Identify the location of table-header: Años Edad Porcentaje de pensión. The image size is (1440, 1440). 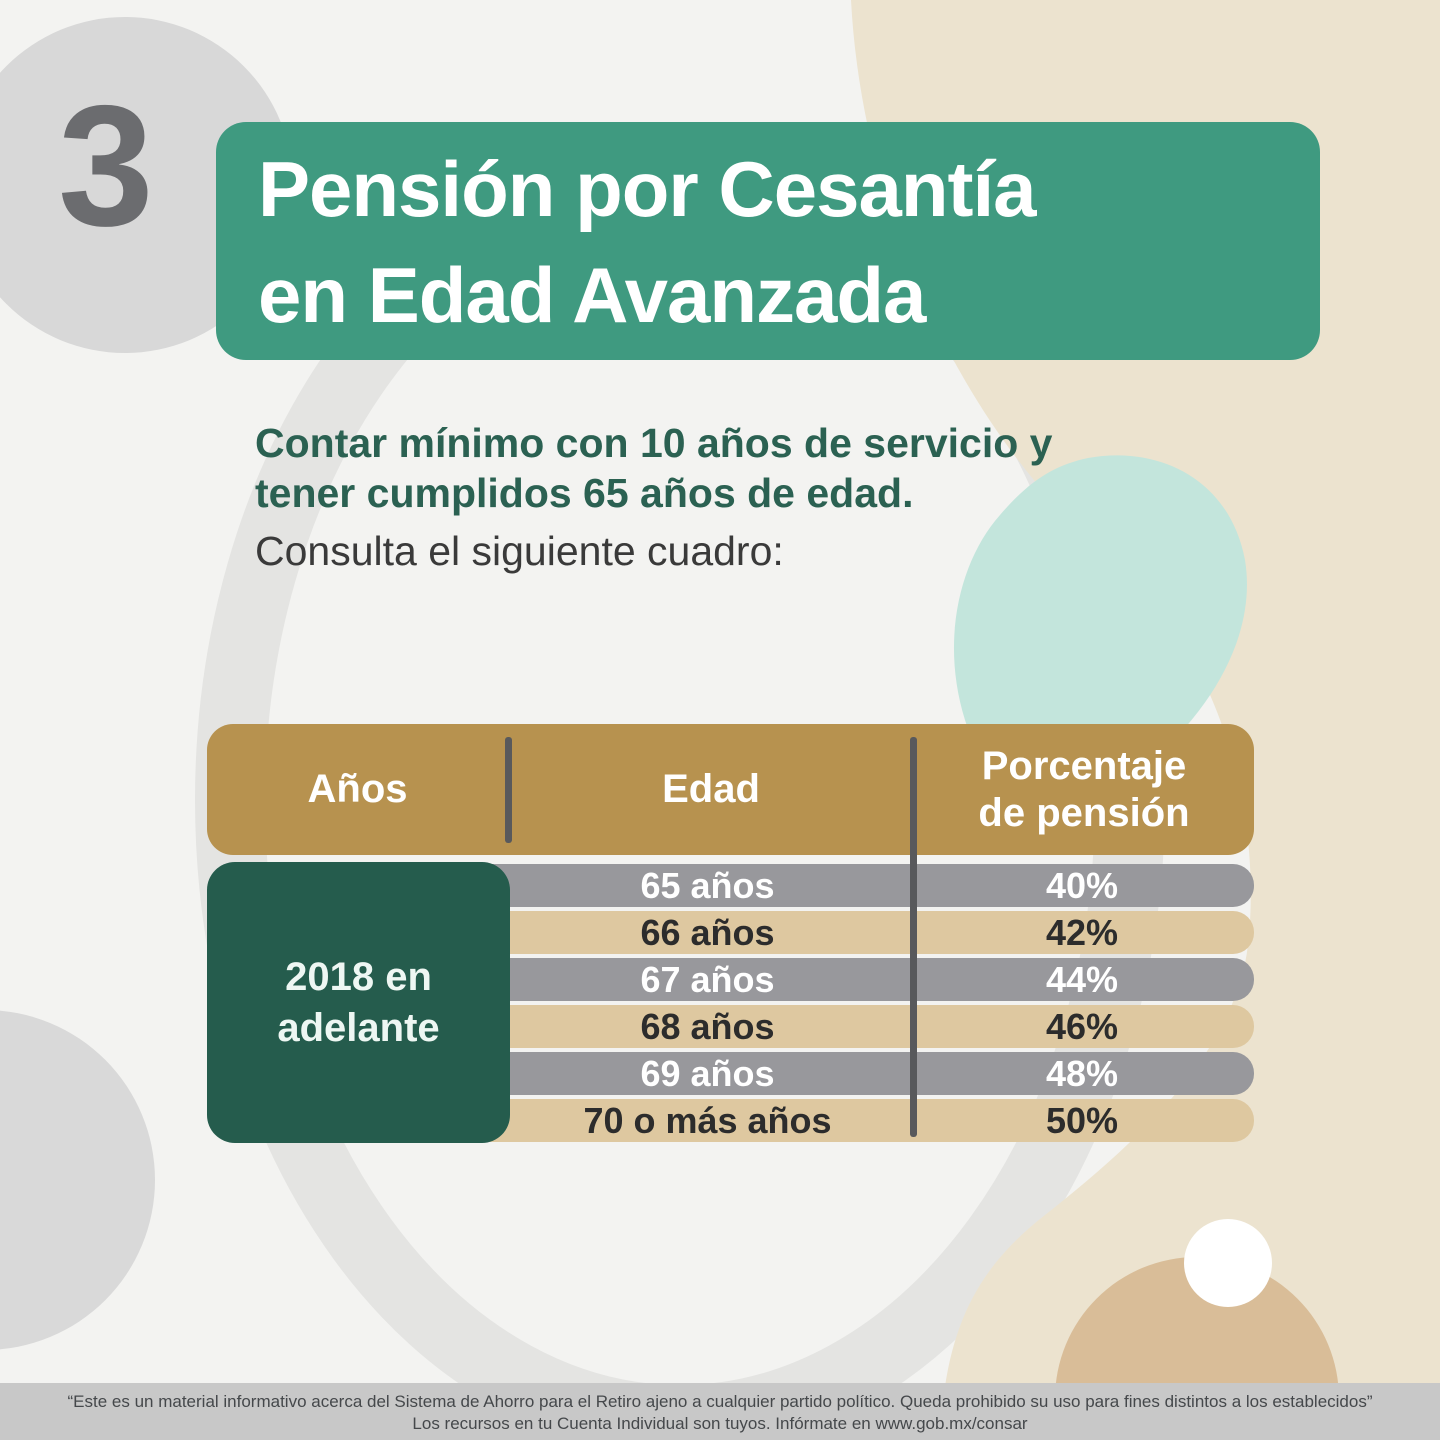
(730, 789).